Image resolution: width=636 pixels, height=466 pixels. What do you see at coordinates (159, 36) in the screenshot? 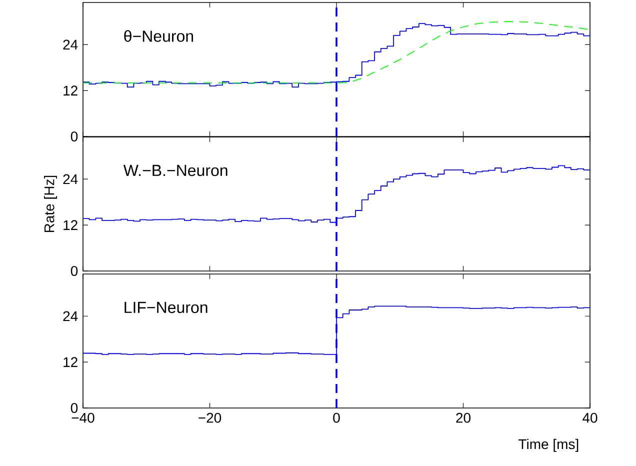
I see `text: θ−Neuron` at bounding box center [159, 36].